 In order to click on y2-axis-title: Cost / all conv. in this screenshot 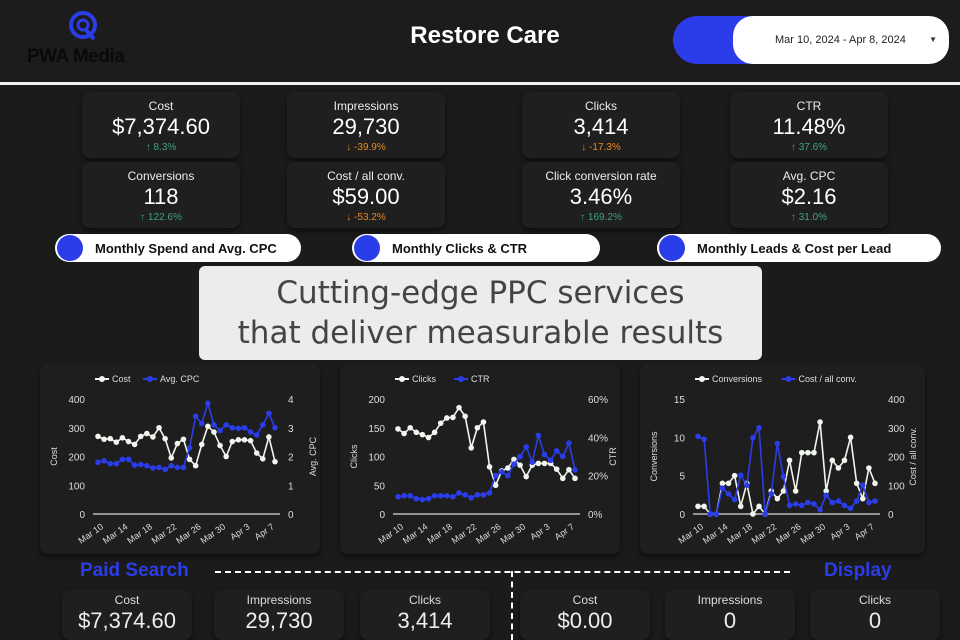, I will do `click(913, 456)`.